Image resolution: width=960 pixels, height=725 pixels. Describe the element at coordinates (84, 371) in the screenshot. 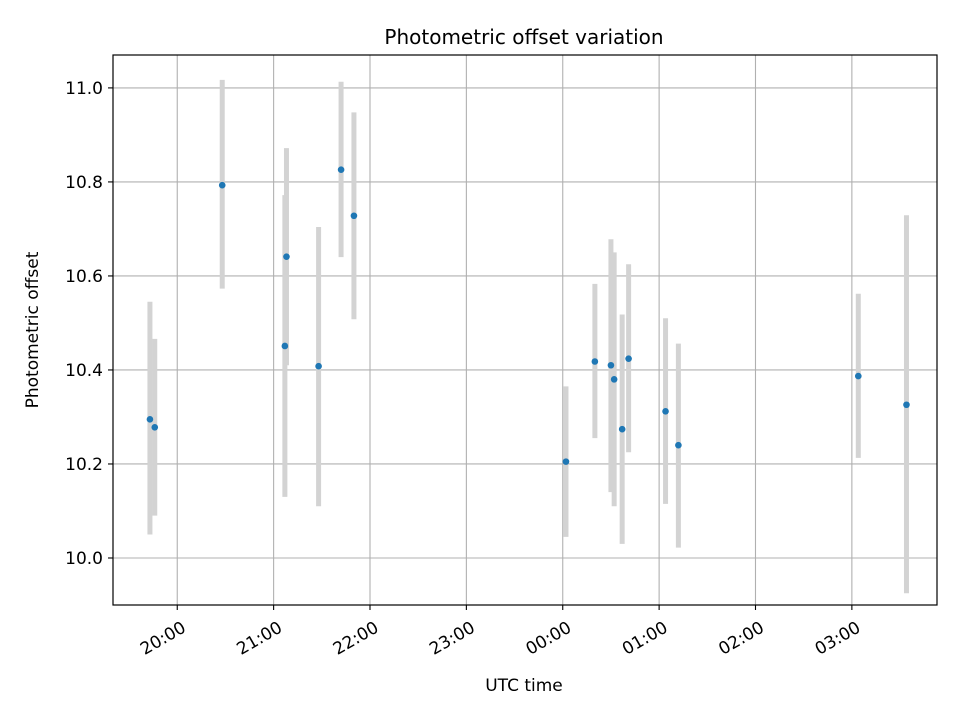

I see `y-tick-label: 10.4` at that location.